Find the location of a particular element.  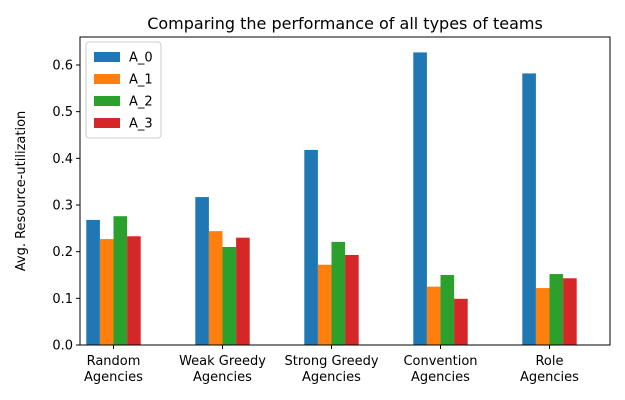

y-axis-label: Avg. Resource-utilization is located at coordinates (21, 191).